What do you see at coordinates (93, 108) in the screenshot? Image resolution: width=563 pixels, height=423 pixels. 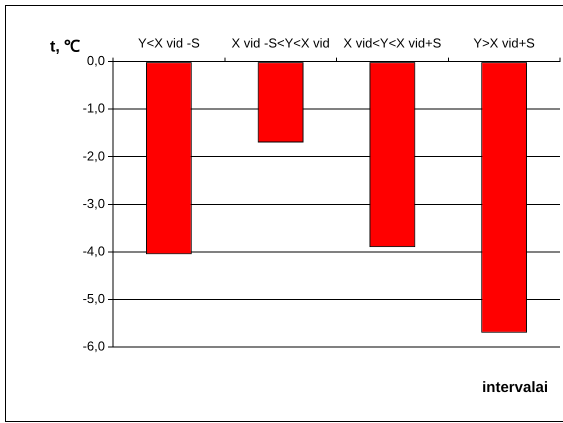 I see `y-tick-label: -1,0` at bounding box center [93, 108].